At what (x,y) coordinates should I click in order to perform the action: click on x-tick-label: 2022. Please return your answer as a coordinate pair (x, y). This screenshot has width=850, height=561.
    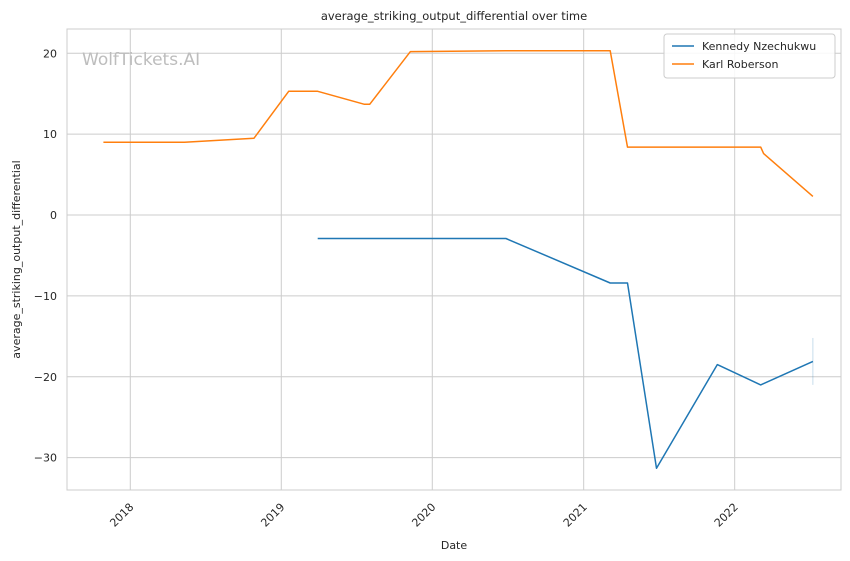
    Looking at the image, I should click on (726, 515).